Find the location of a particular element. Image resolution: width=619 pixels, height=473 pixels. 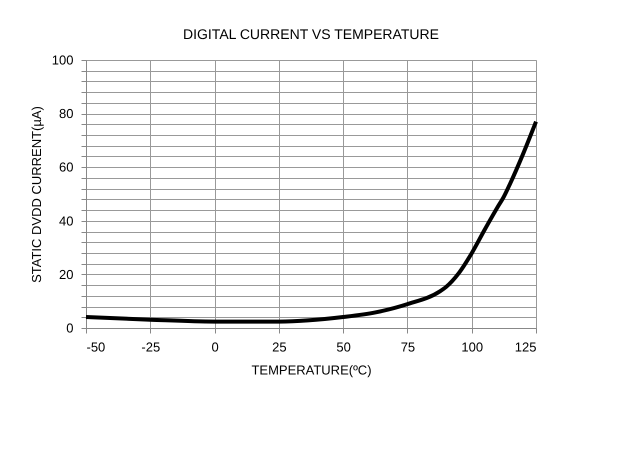

x-tick-label: 50 is located at coordinates (343, 347).